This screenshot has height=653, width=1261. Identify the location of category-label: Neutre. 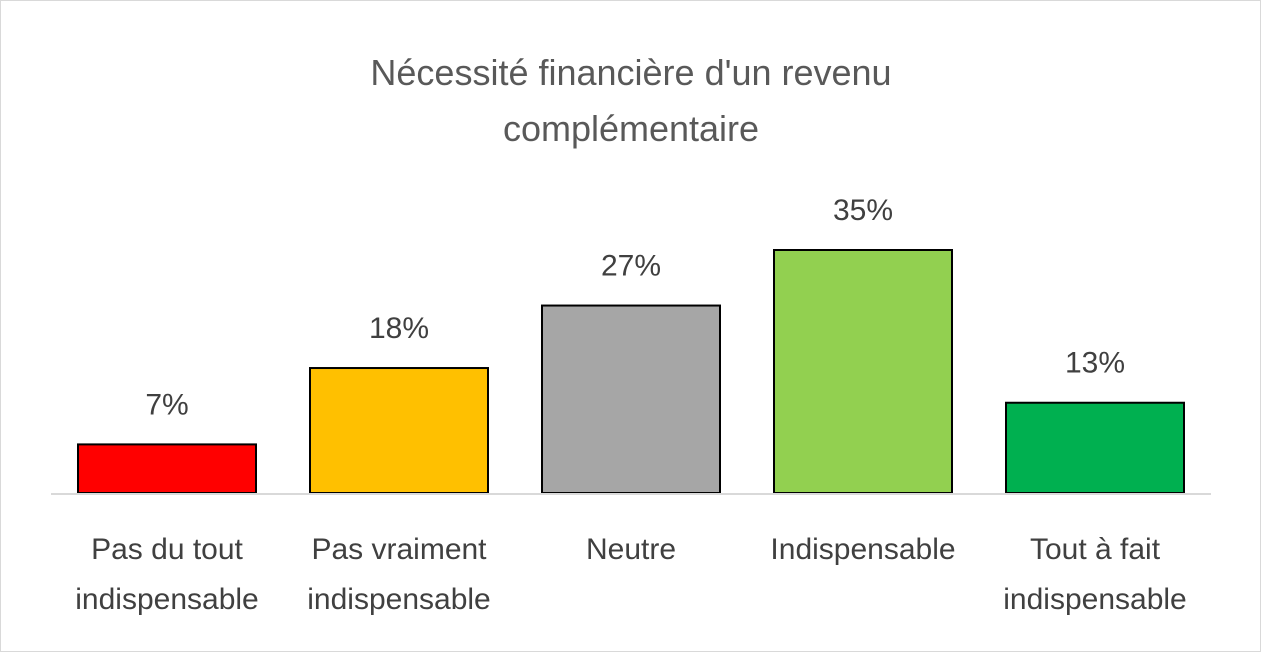
(631, 549).